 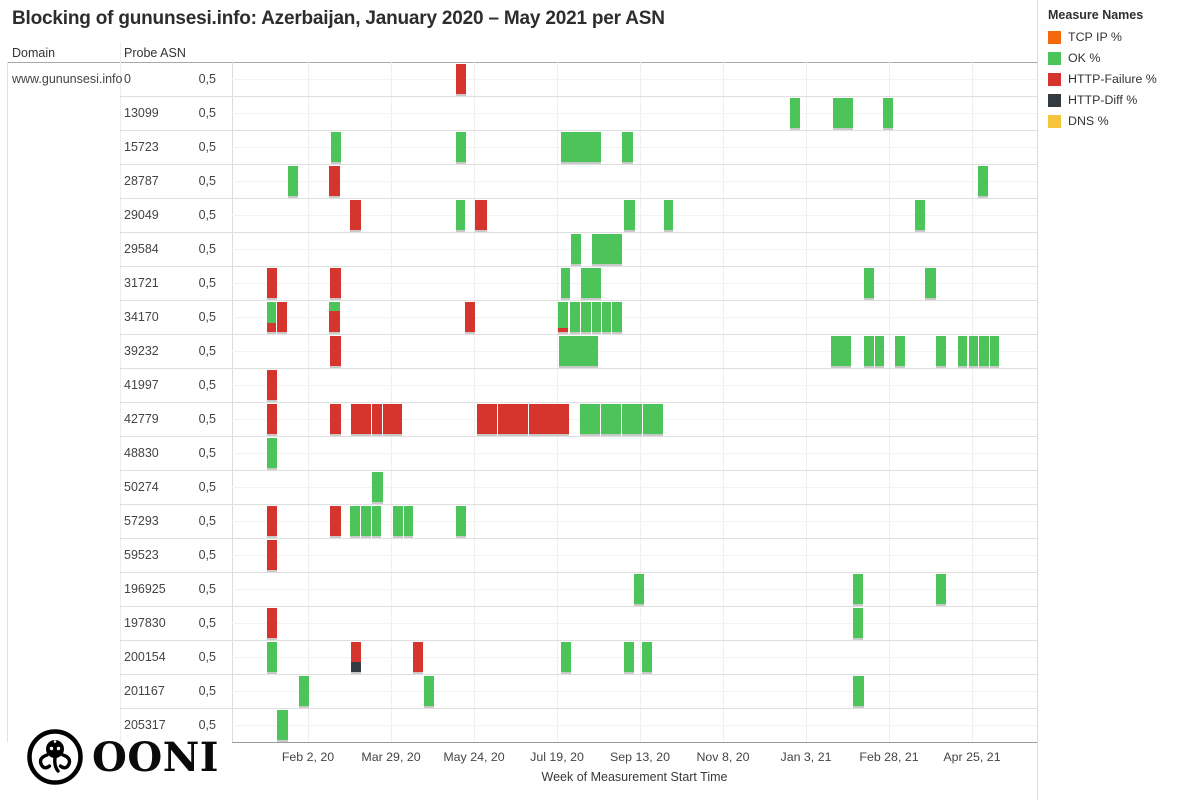 I want to click on legend-item-tcp-ip: TCP IP %, so click(x=1123, y=37).